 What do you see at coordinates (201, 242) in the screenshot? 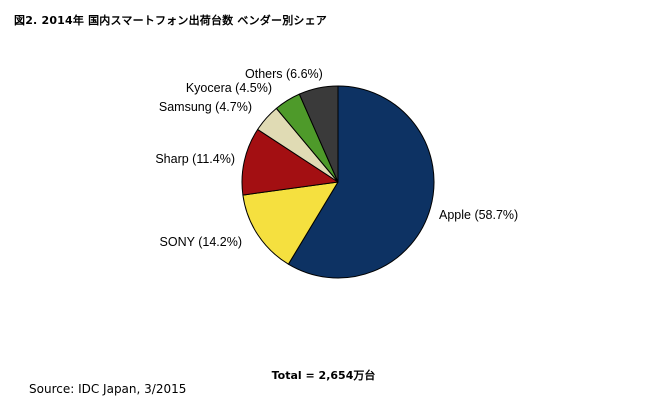
I see `slice-label-sony: SONY (14.2%)` at bounding box center [201, 242].